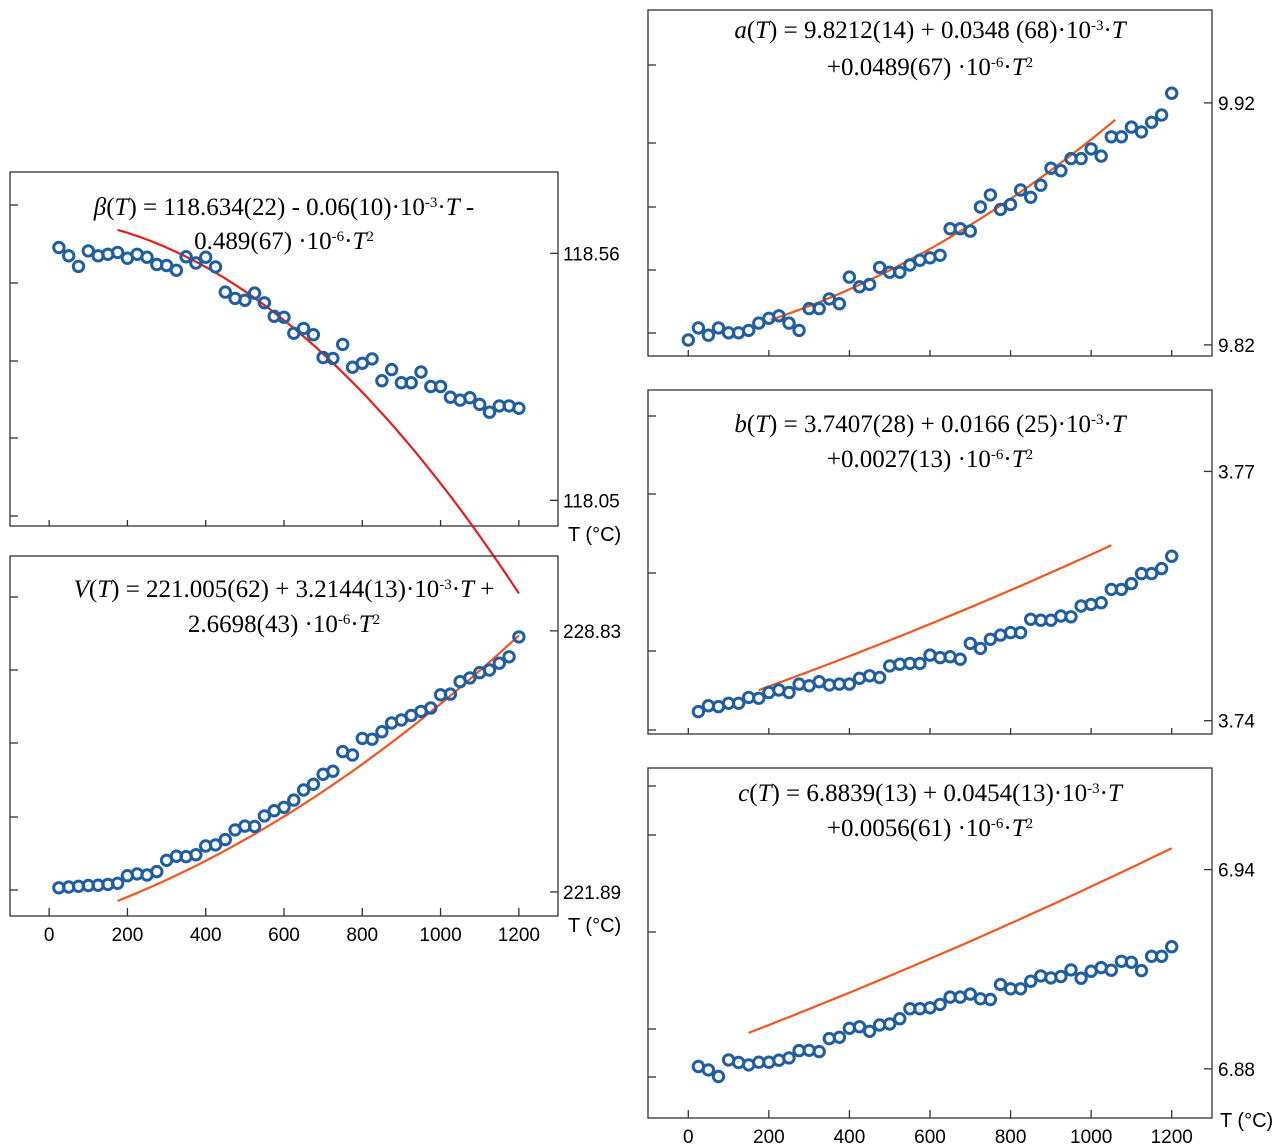 The width and height of the screenshot is (1286, 1148). Describe the element at coordinates (1236, 104) in the screenshot. I see `y-tick-label: 9.92` at that location.